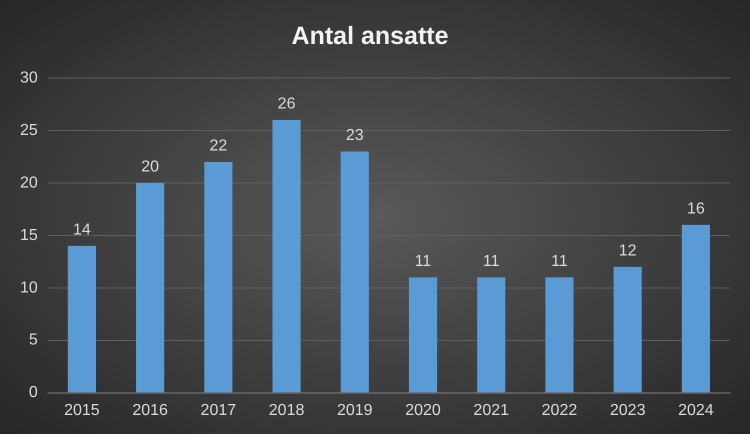  I want to click on x-tick-label: 2024, so click(696, 410).